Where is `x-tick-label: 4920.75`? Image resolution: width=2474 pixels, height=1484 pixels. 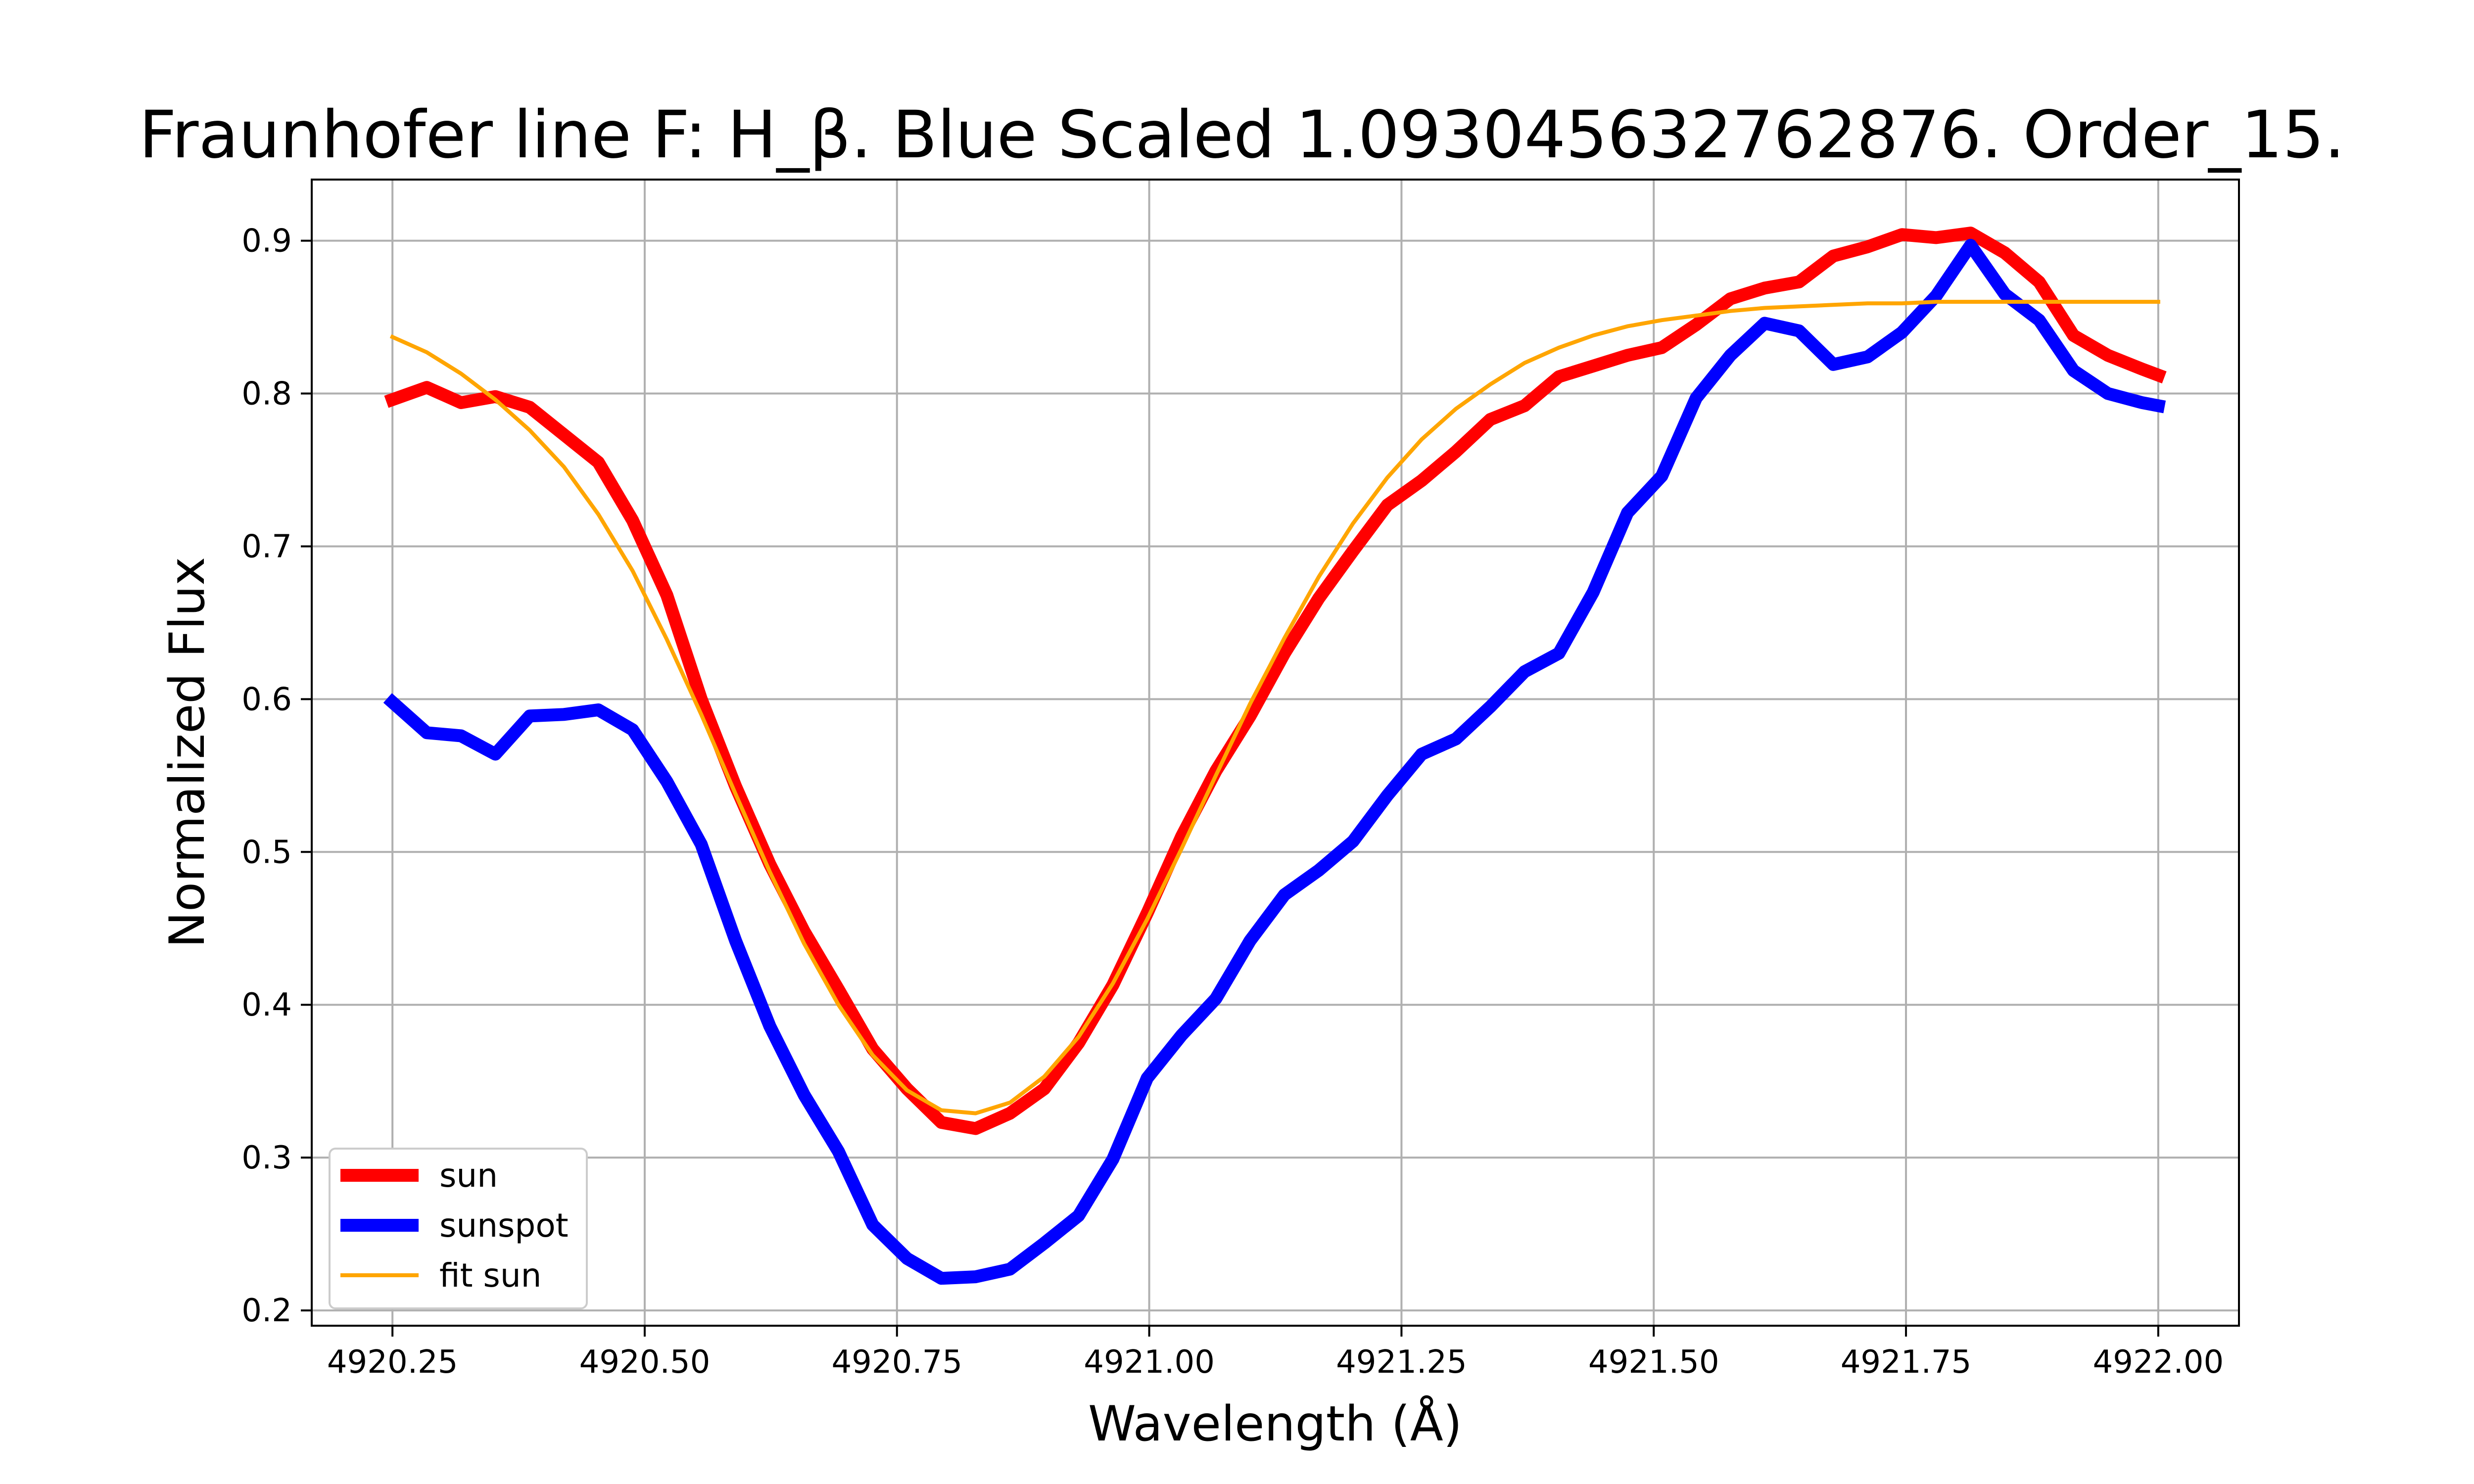 x-tick-label: 4920.75 is located at coordinates (897, 1362).